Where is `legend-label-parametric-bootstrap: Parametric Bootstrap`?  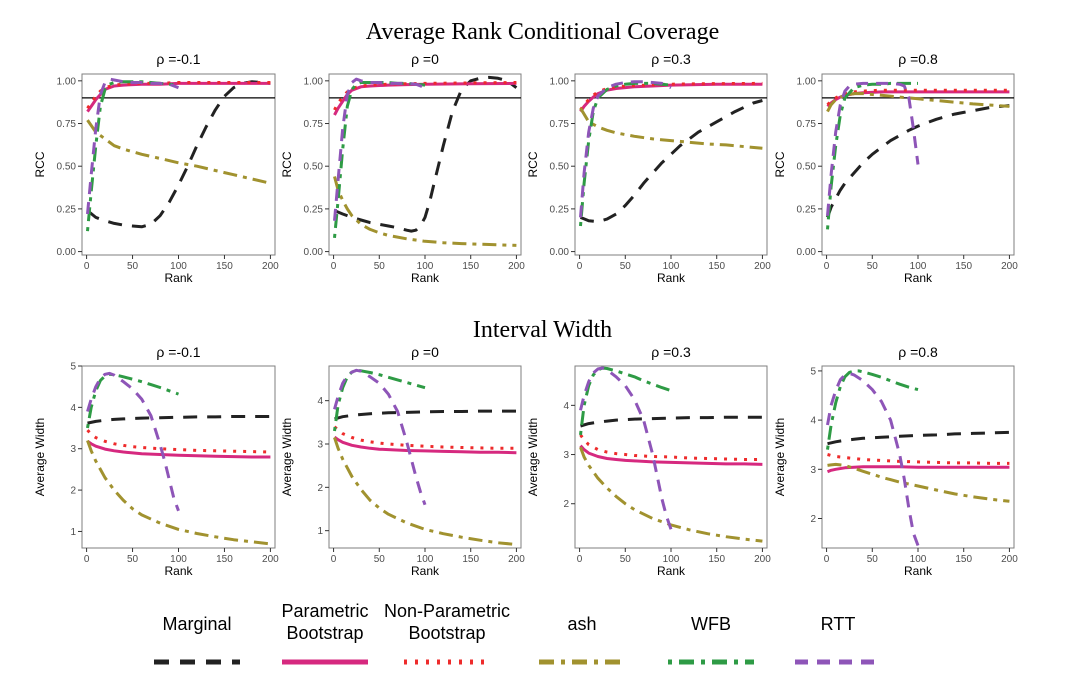 legend-label-parametric-bootstrap: Parametric Bootstrap is located at coordinates (325, 622).